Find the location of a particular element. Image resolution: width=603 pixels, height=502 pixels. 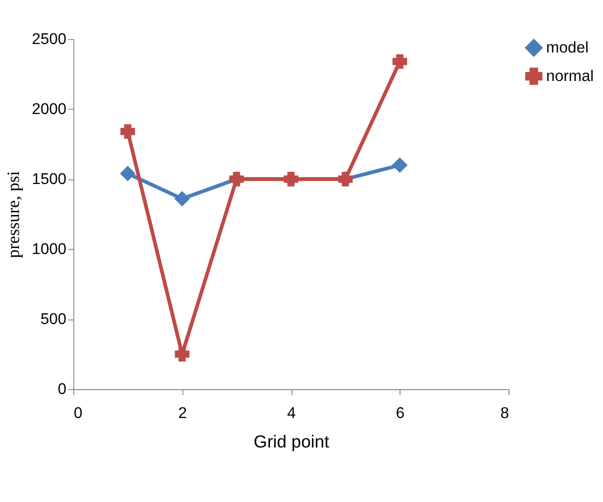

y-axis-title: pressure, psi is located at coordinates (12, 214).